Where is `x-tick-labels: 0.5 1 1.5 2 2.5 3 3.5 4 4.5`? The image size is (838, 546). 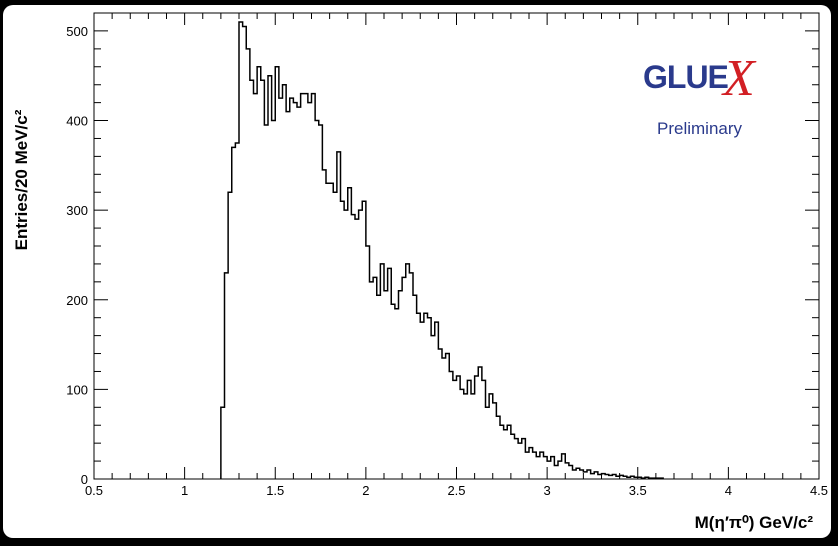
x-tick-labels: 0.5 1 1.5 2 2.5 3 3.5 4 4.5 is located at coordinates (456, 490).